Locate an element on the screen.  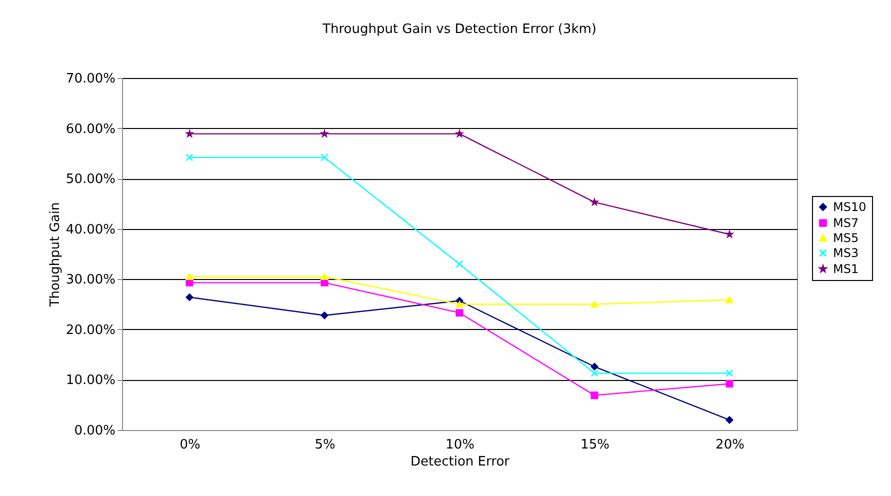
legend-label: MS3 is located at coordinates (846, 253).